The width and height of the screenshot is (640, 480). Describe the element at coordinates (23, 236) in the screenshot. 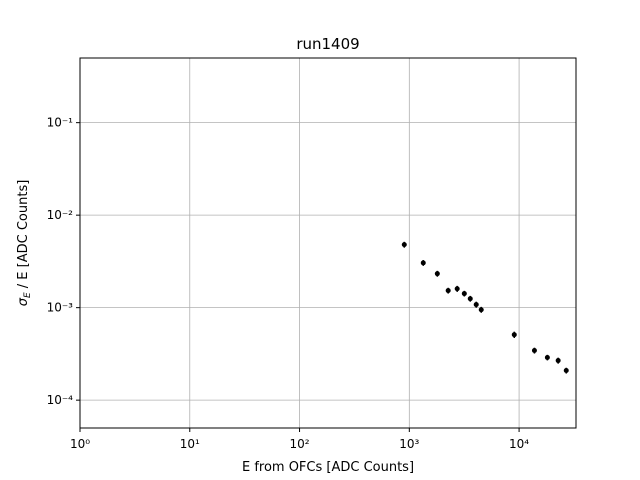

I see `y-label-rest: / E [ADC Counts]` at that location.